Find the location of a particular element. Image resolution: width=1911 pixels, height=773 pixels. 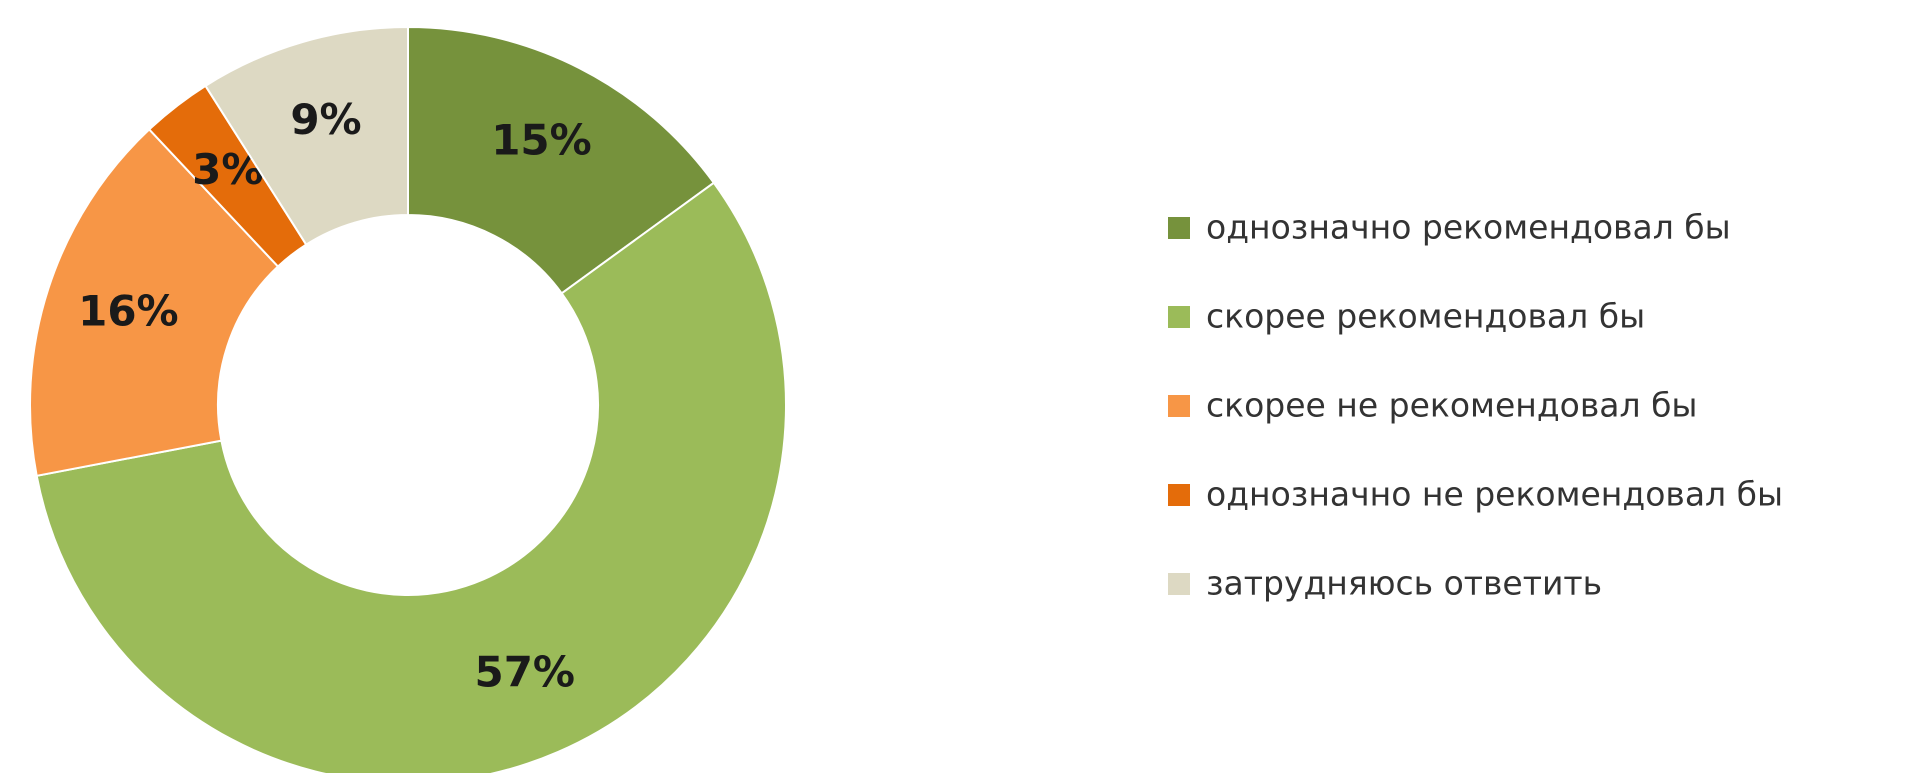

legend-label: скорее не рекомендовал бы is located at coordinates (1452, 405).